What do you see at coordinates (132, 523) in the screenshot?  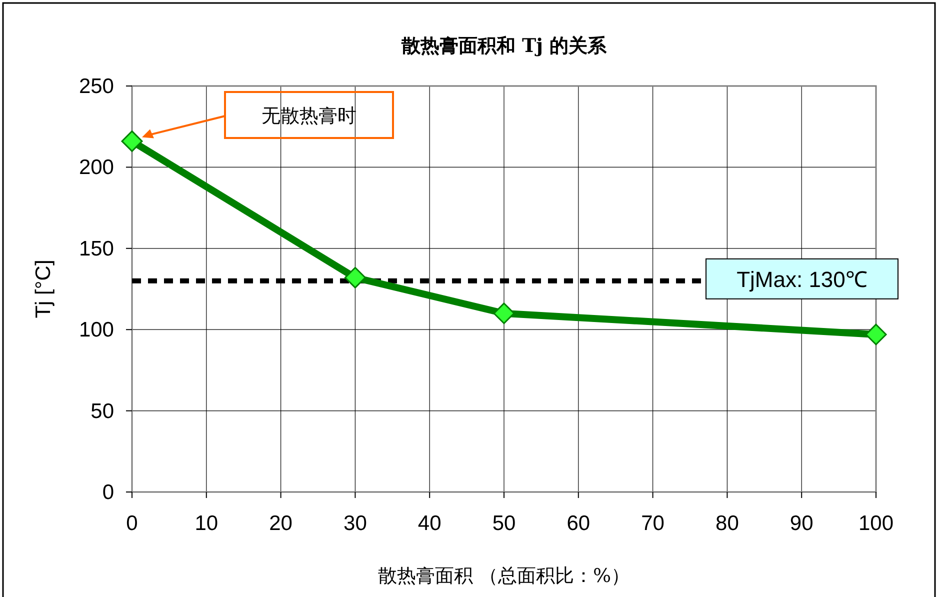 I see `x-tick-label: 0` at bounding box center [132, 523].